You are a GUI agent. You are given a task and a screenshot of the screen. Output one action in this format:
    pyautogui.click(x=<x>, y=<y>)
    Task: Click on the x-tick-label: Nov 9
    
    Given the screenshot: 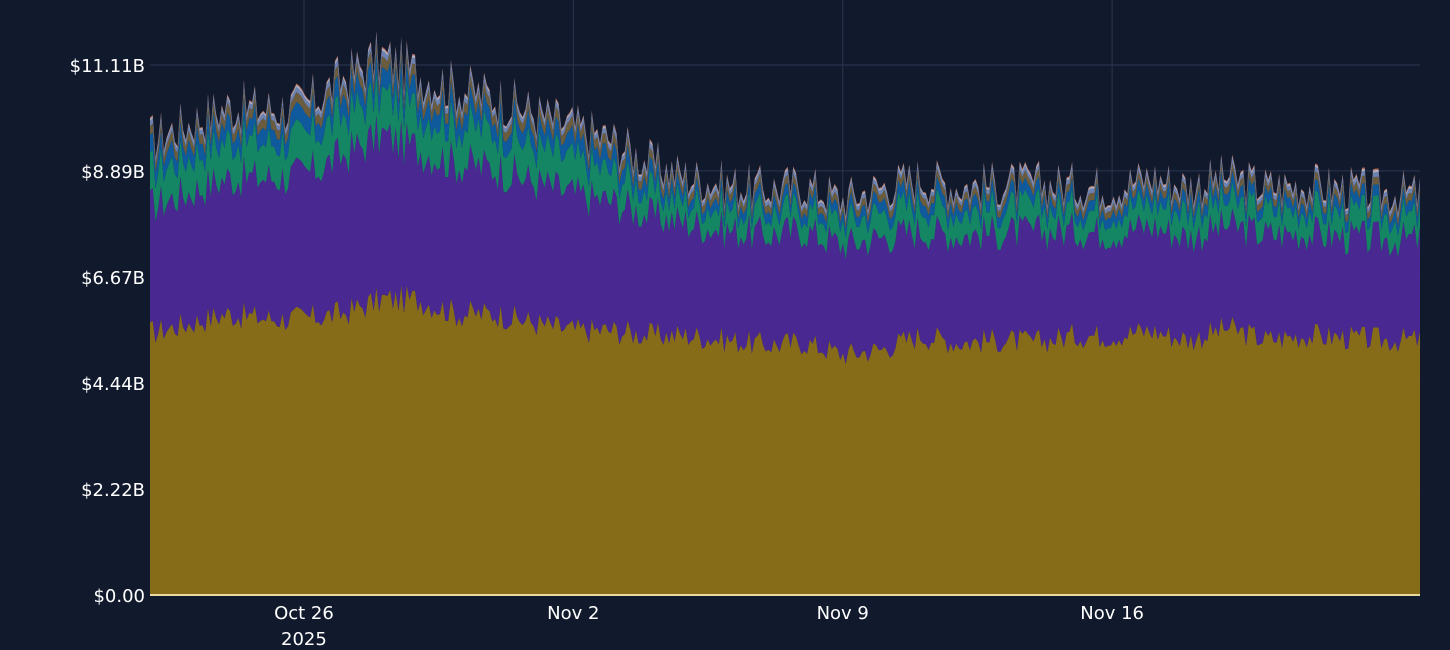 What is the action you would take?
    pyautogui.click(x=843, y=613)
    